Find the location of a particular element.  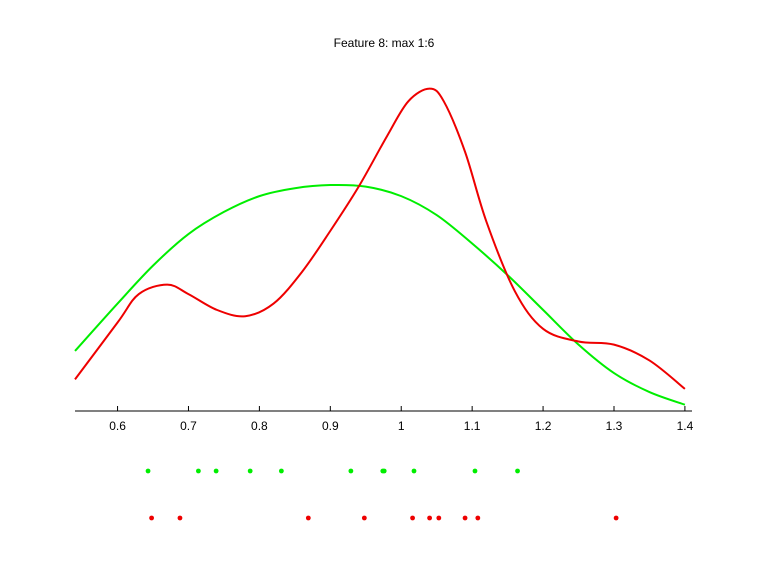

x-tick-label: 1.1 is located at coordinates (472, 426).